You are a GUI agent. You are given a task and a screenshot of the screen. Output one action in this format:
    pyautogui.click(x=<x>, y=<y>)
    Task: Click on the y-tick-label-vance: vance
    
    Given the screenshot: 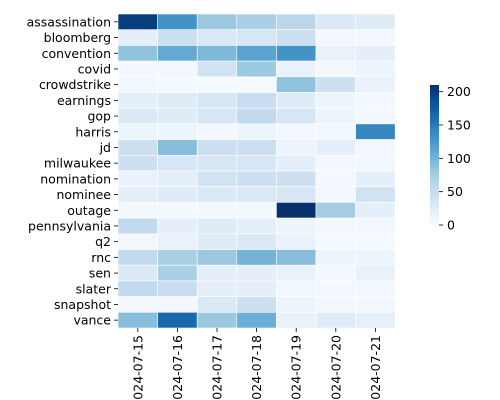 What is the action you would take?
    pyautogui.click(x=92, y=320)
    